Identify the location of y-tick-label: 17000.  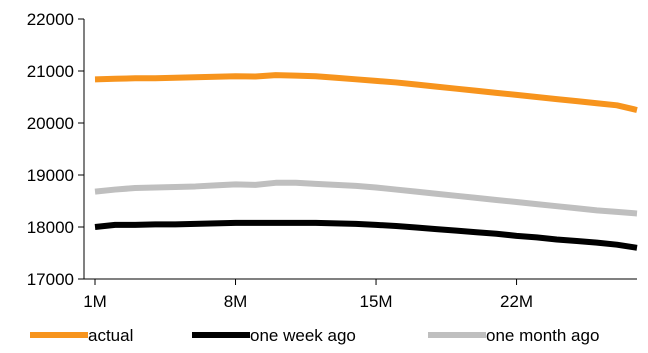
(50, 279).